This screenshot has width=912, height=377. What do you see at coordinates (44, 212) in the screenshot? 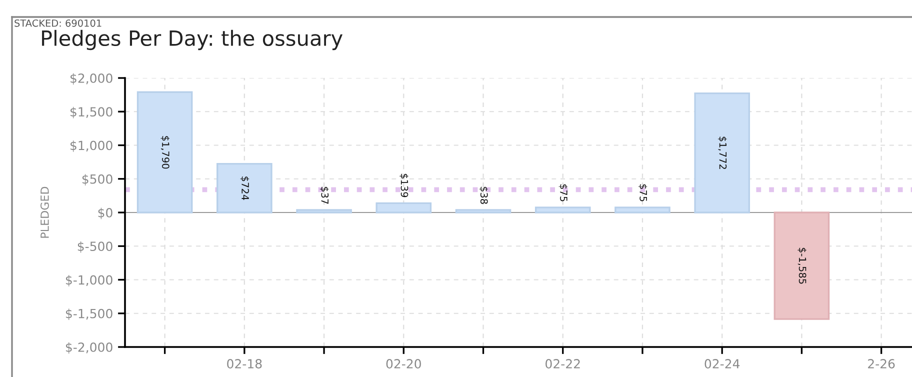
I see `y-axis-title: PLEDGED` at bounding box center [44, 212].